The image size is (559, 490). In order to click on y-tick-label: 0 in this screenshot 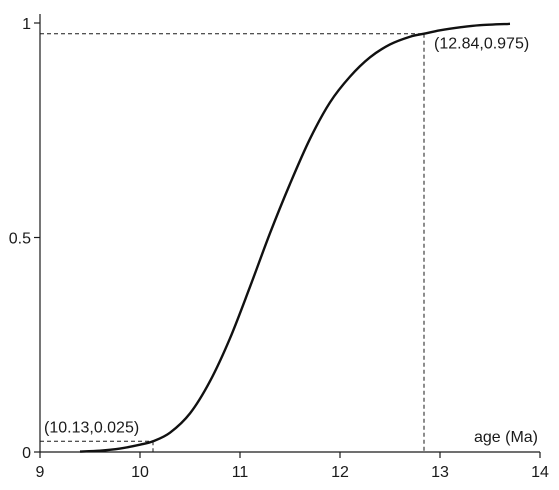, I will do `click(26, 453)`.